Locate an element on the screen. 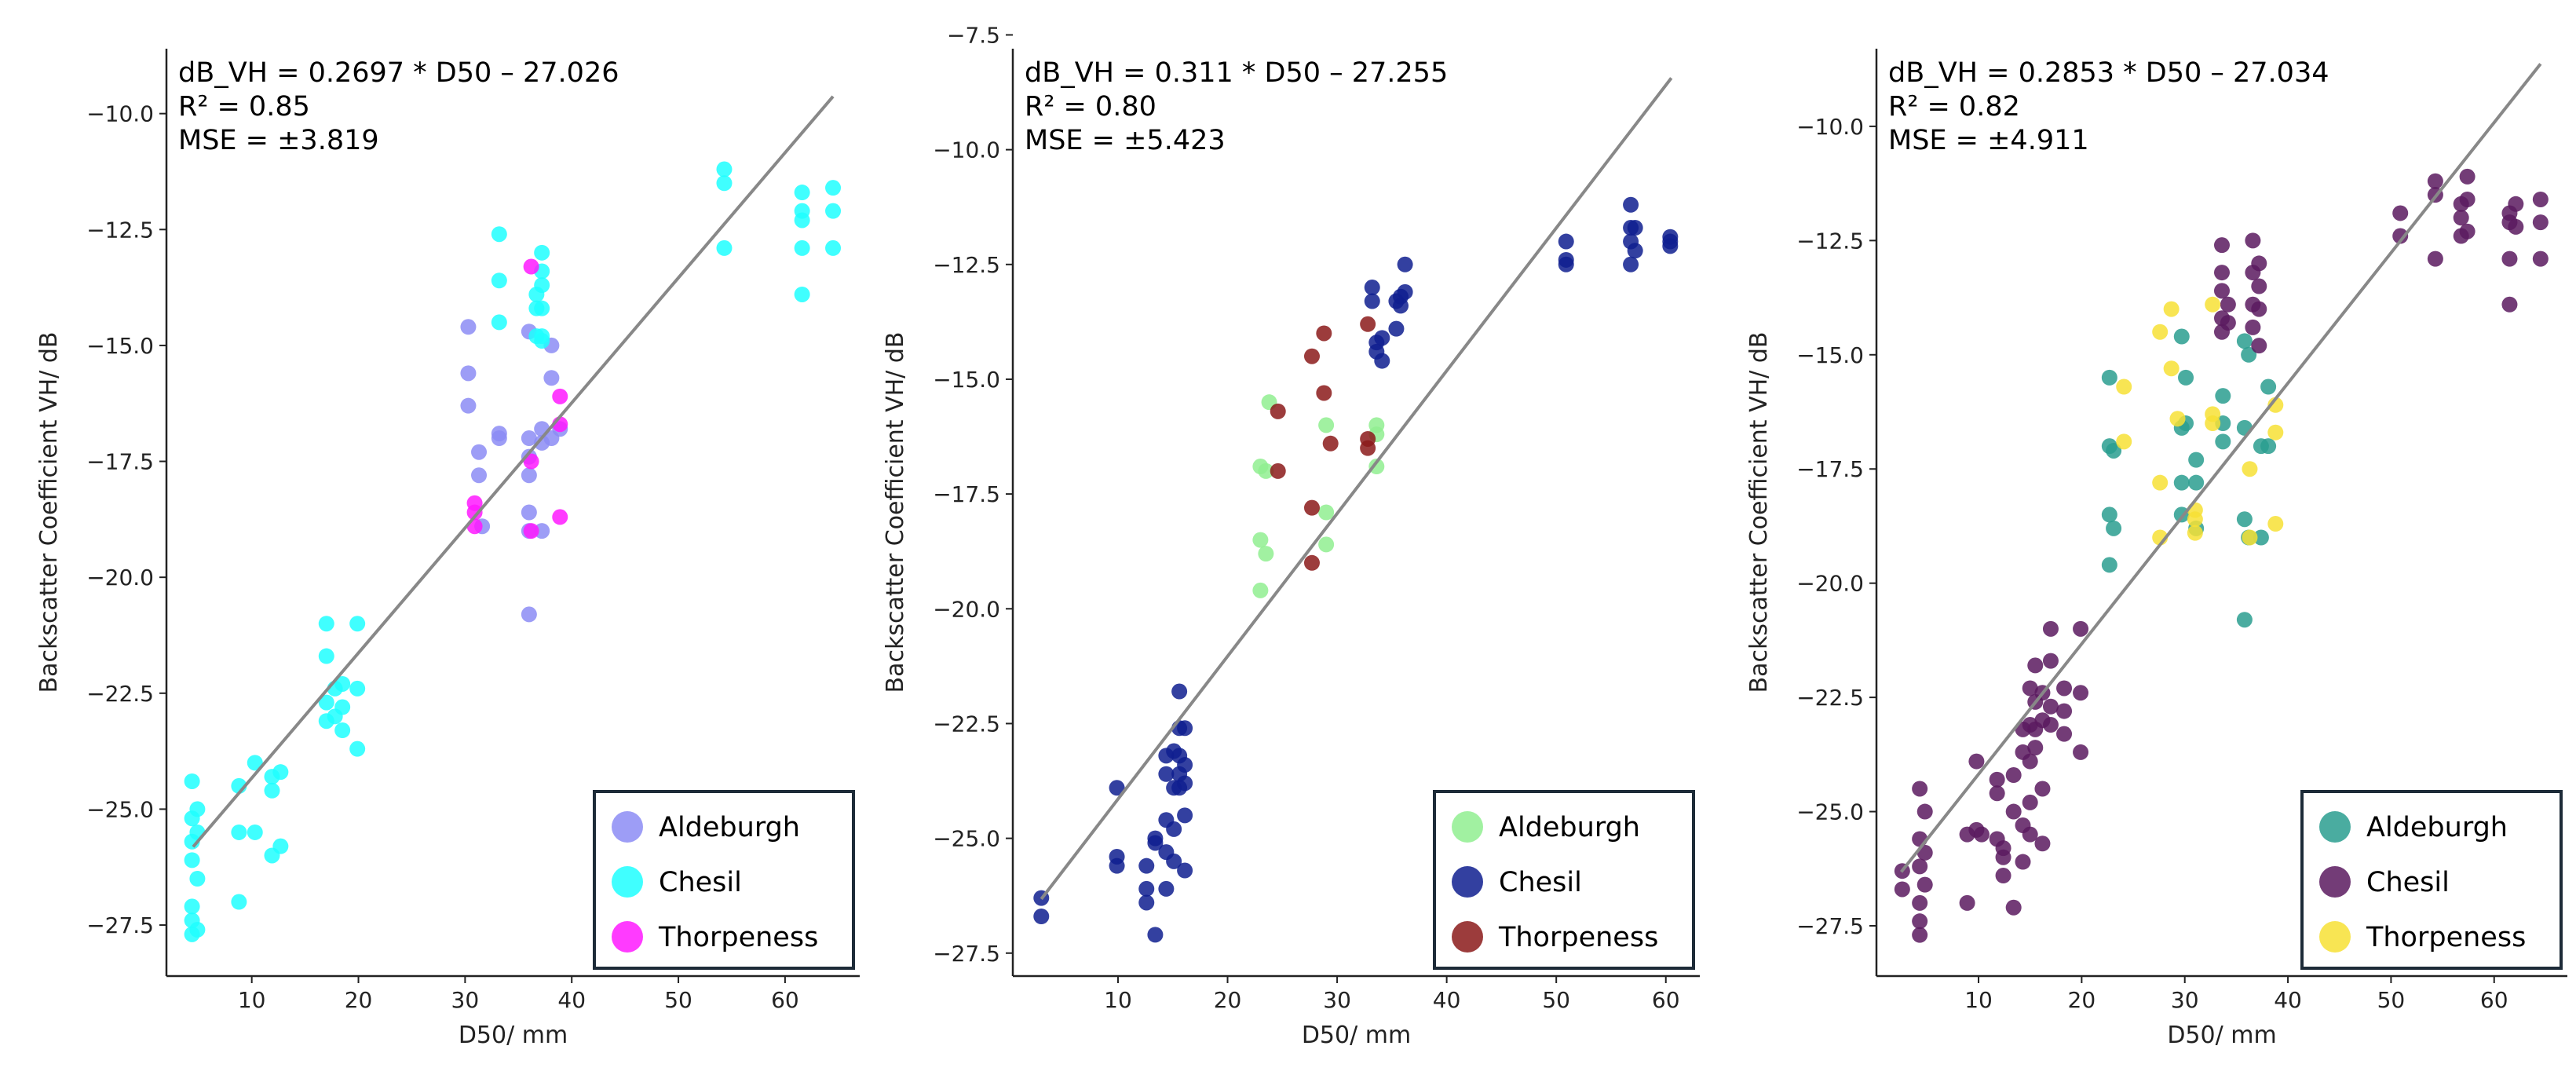 The width and height of the screenshot is (2576, 1086). chart3-legend-marker-aldeburgh is located at coordinates (2335, 827).